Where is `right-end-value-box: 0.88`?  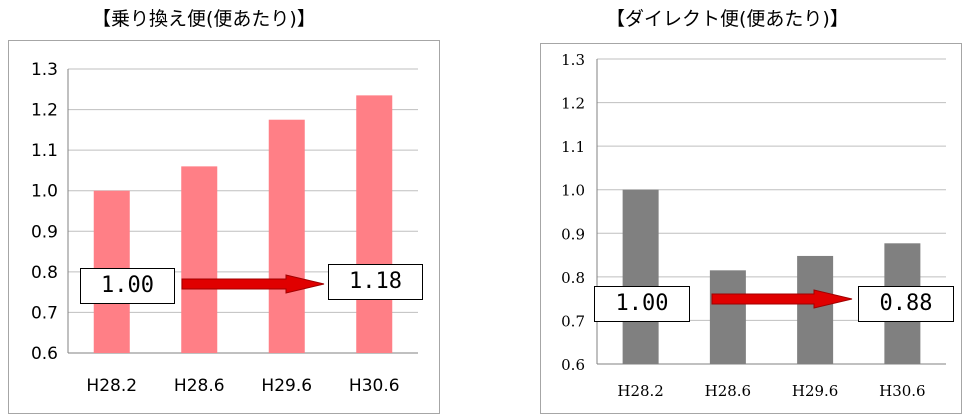 right-end-value-box: 0.88 is located at coordinates (906, 304).